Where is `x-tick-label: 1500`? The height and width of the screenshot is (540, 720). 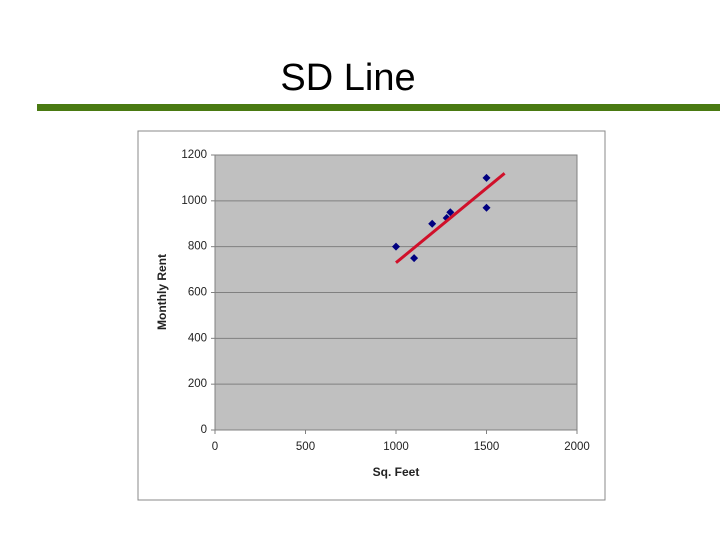 x-tick-label: 1500 is located at coordinates (487, 447).